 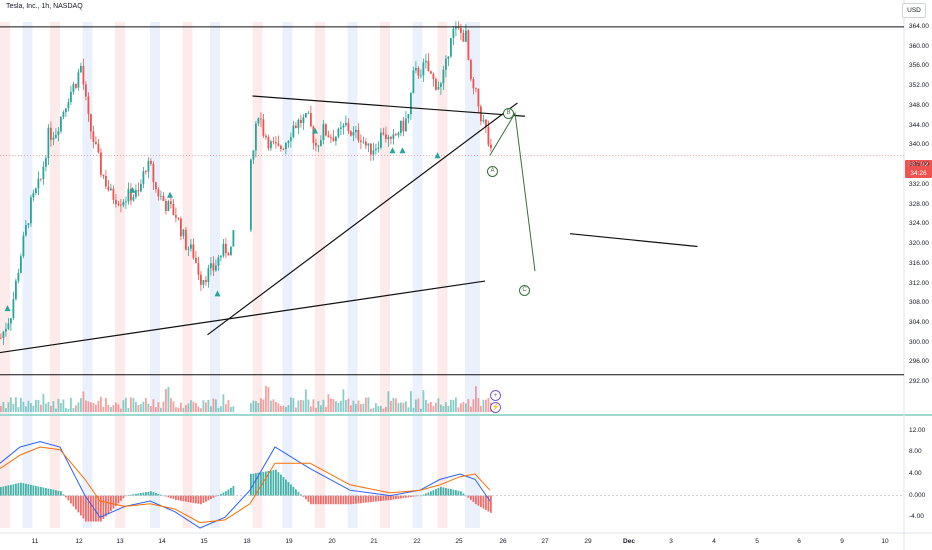 I want to click on signal-triangle, so click(x=217, y=293).